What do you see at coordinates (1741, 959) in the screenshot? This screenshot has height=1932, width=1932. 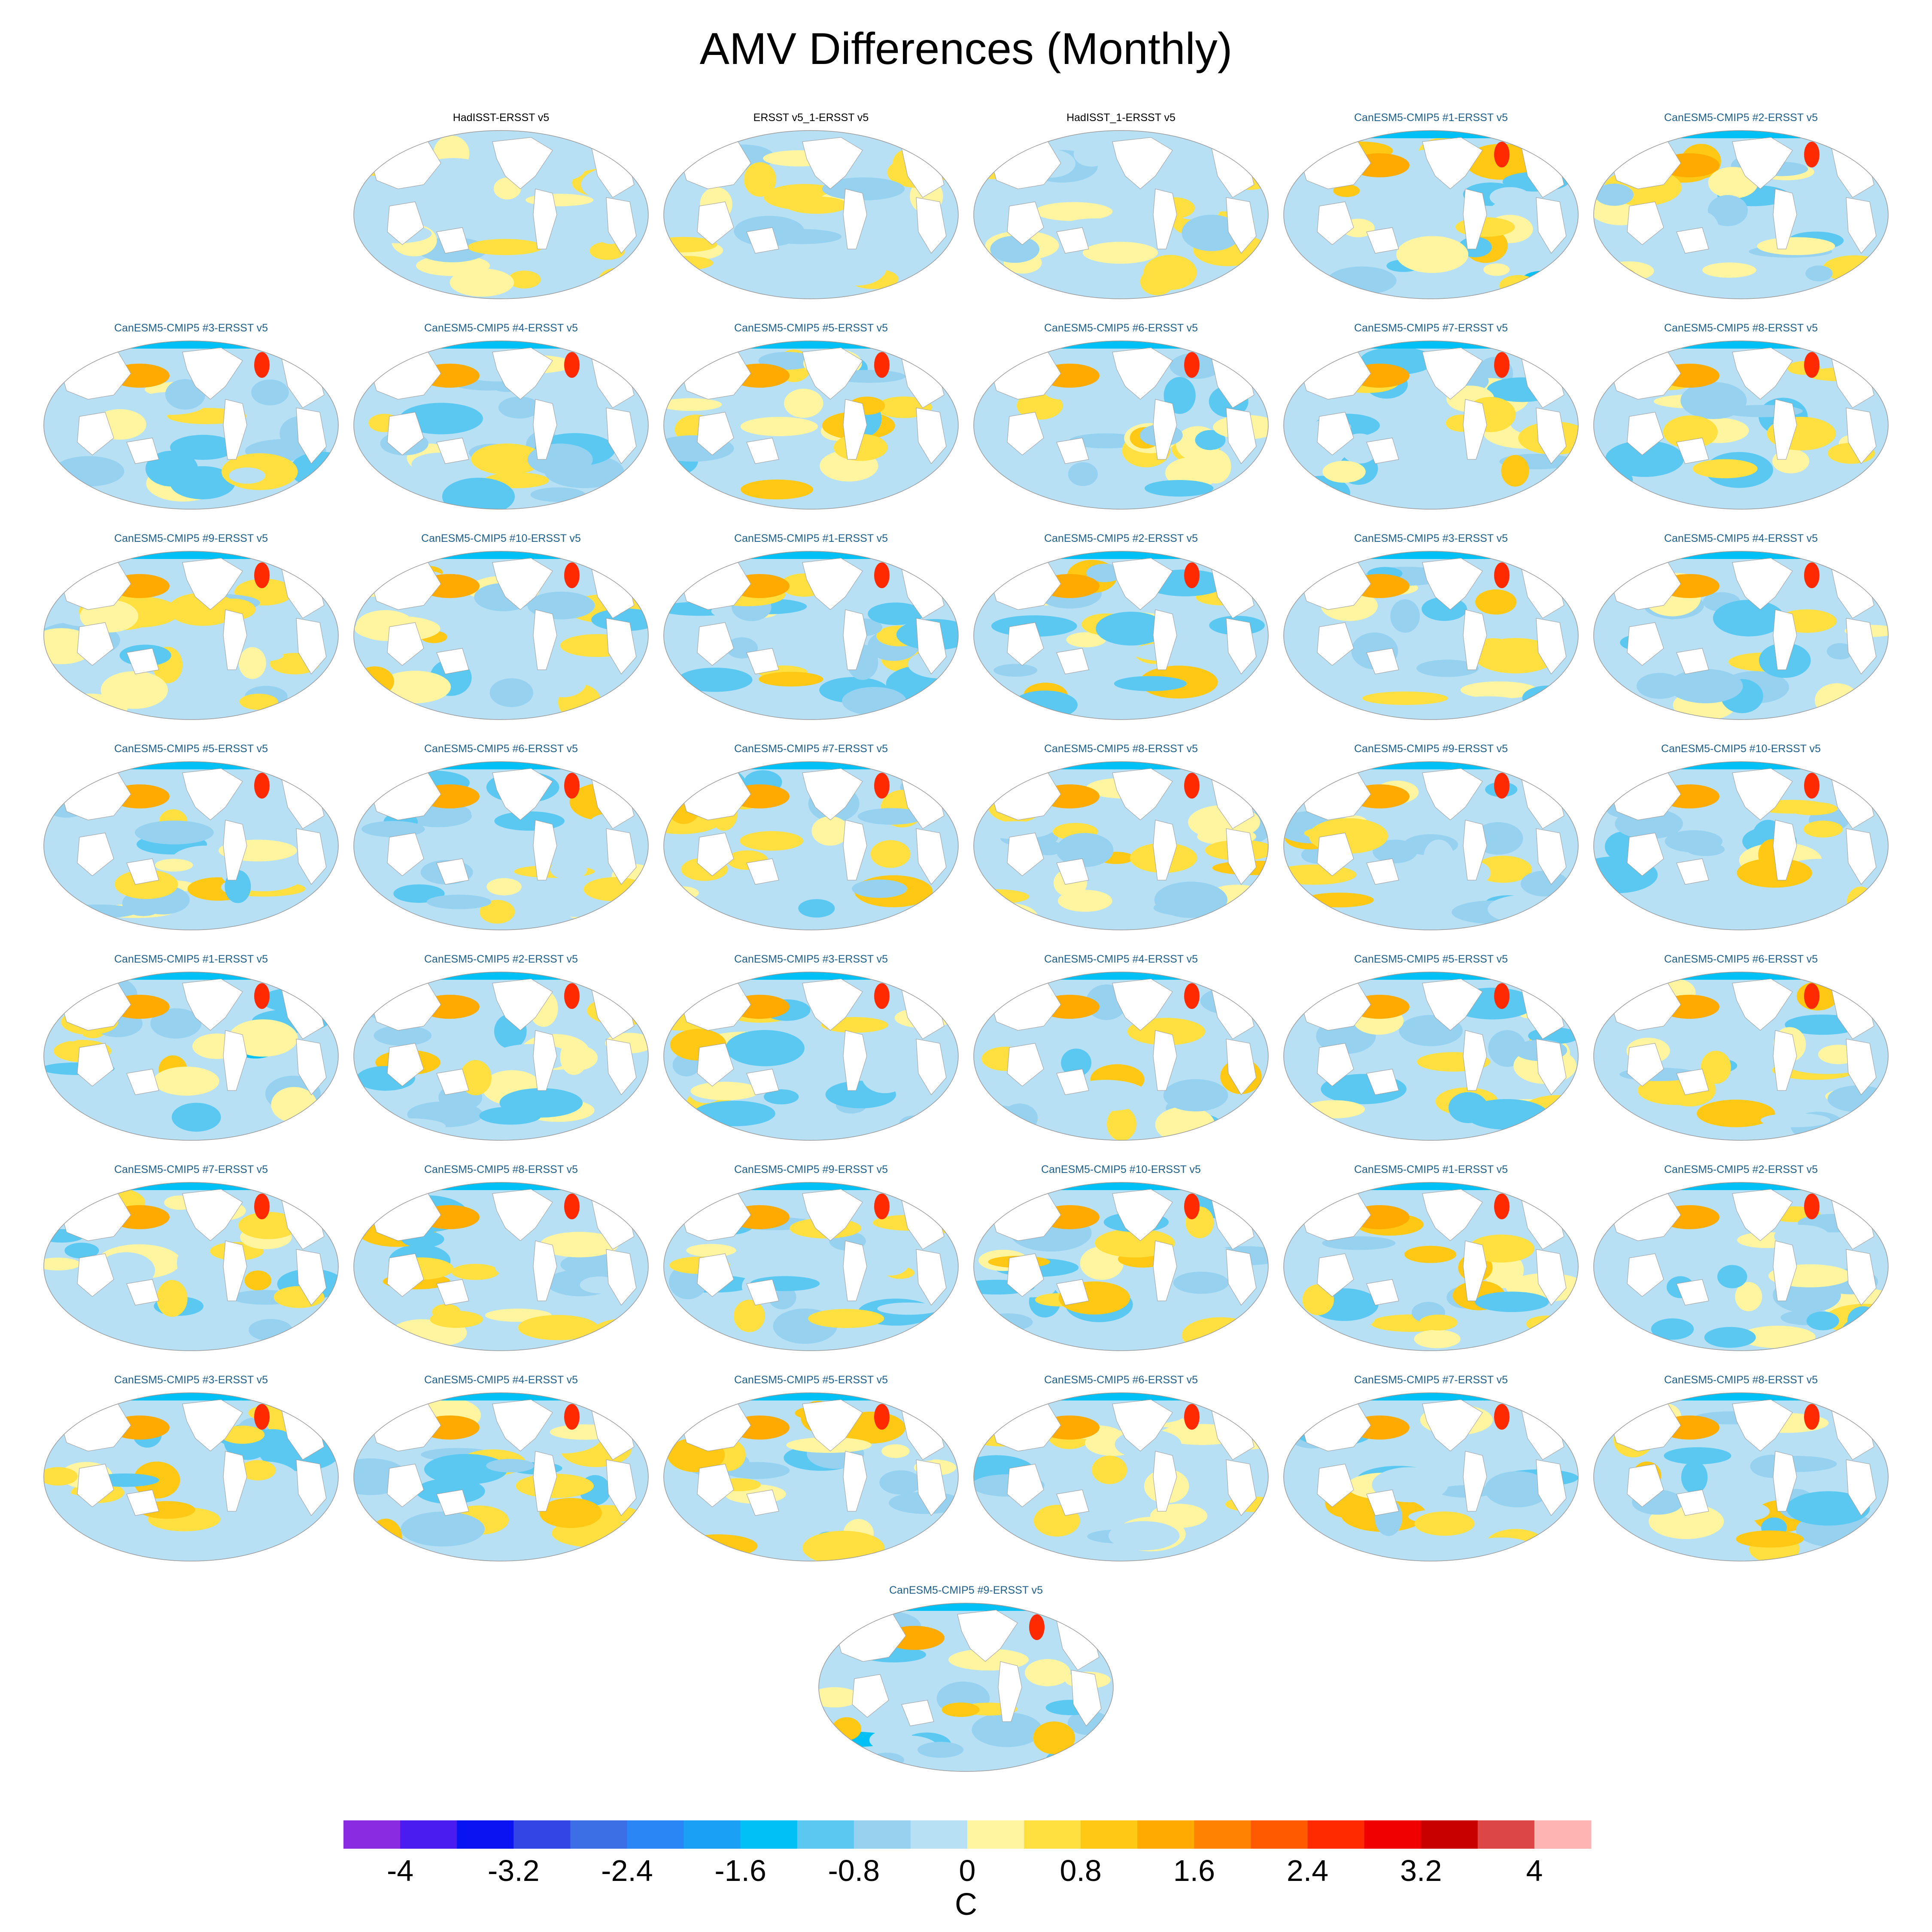 I see `panel-title: CanESM5-CMIP5 #6-ERSST v5` at bounding box center [1741, 959].